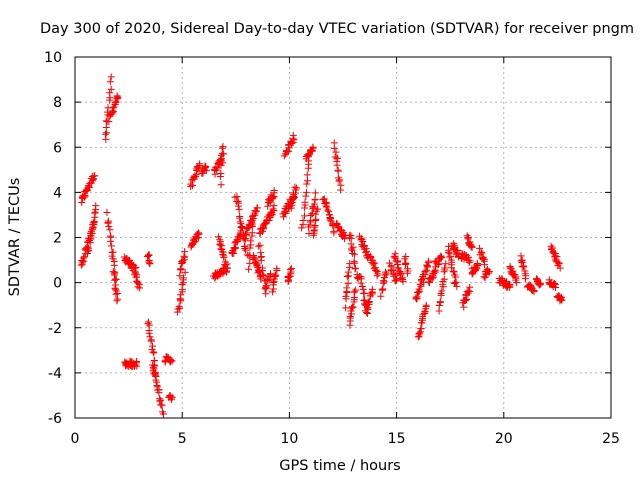  Describe the element at coordinates (345, 439) in the screenshot. I see `x-tick-labels: 0 5 10 15 20 25` at that location.